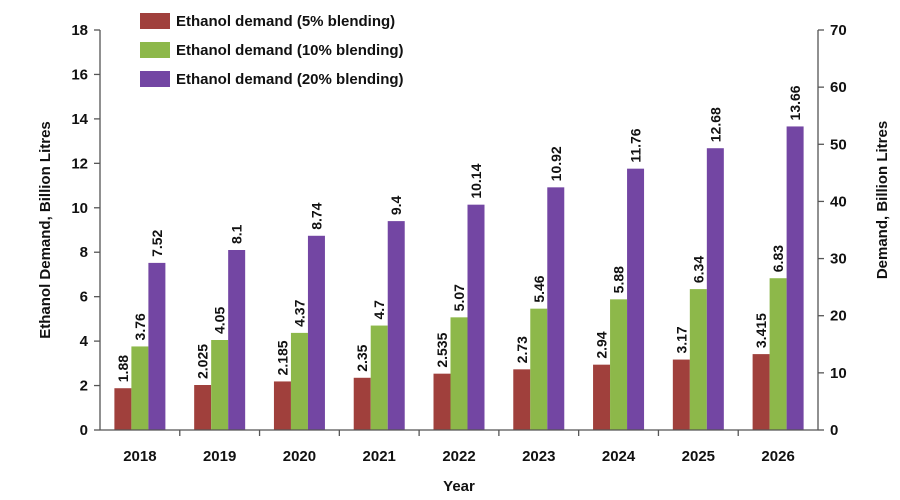 The height and width of the screenshot is (500, 900). Describe the element at coordinates (79, 74) in the screenshot. I see `y-tick-label-left: 16` at that location.